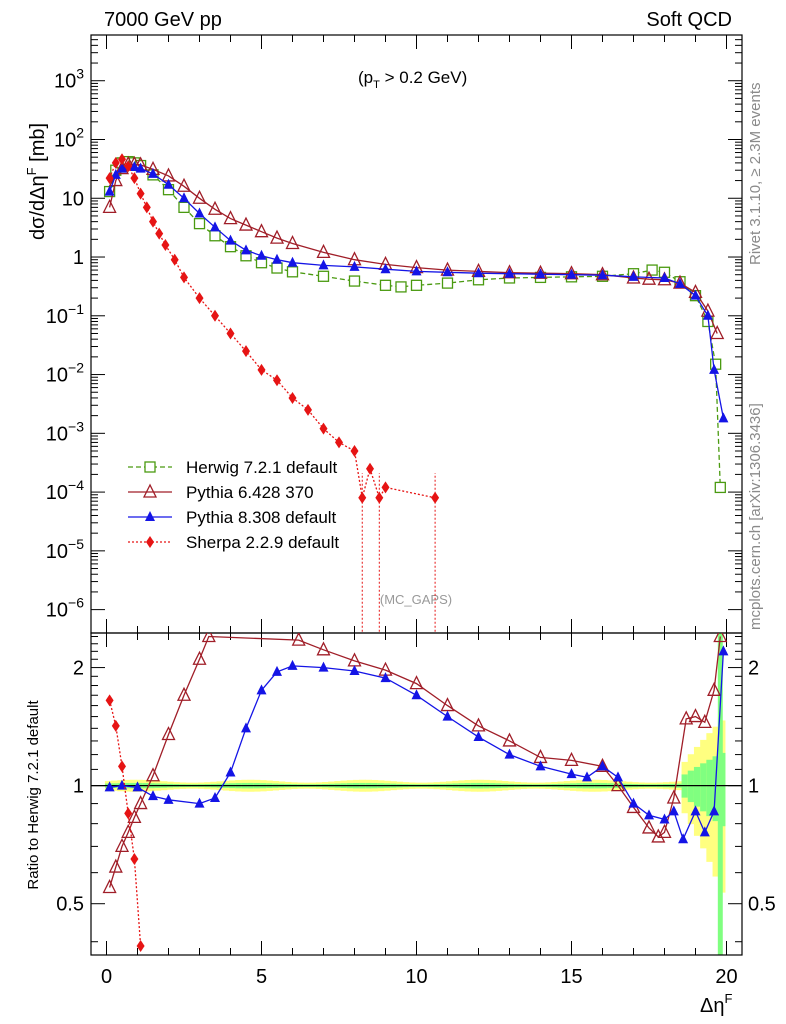  What do you see at coordinates (150, 467) in the screenshot?
I see `legend-marker-herwig` at bounding box center [150, 467].